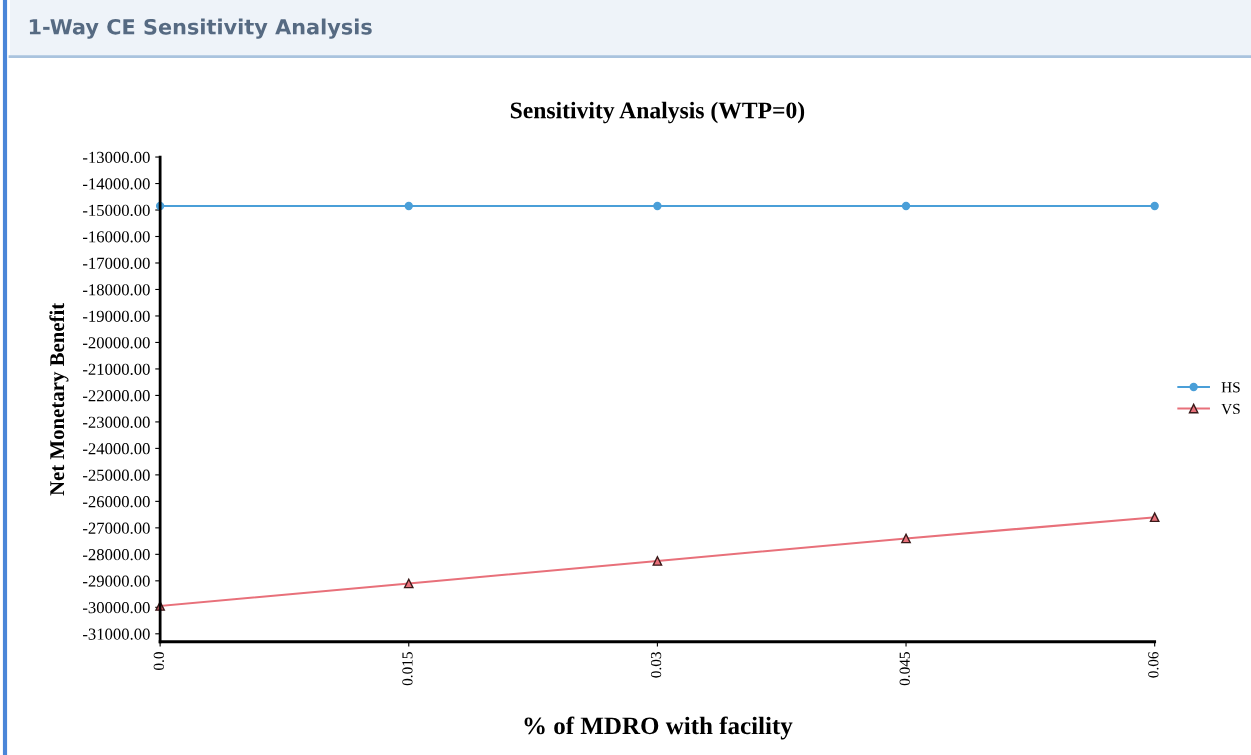  I want to click on y-tick-label: -20000.00, so click(116, 343).